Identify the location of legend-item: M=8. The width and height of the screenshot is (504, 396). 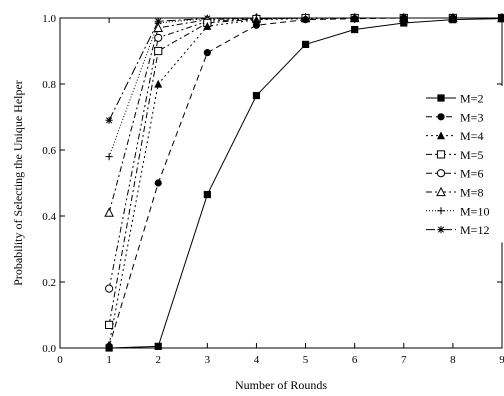
(454, 193).